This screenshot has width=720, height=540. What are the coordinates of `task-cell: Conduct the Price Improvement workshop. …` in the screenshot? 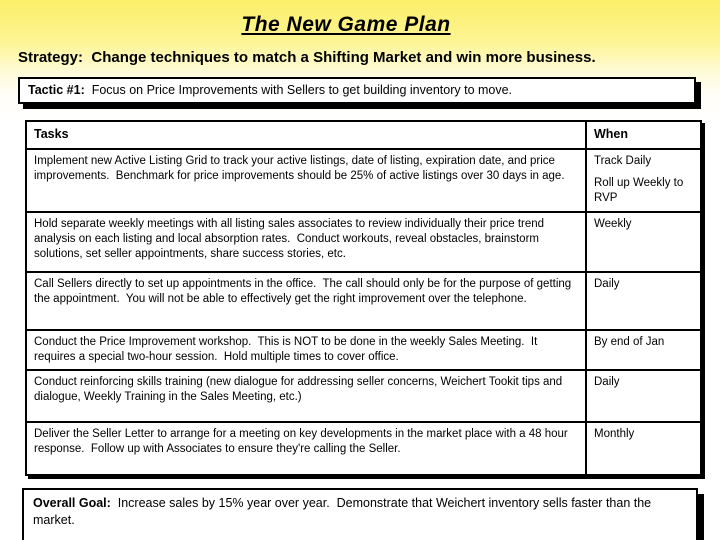 It's located at (306, 349).